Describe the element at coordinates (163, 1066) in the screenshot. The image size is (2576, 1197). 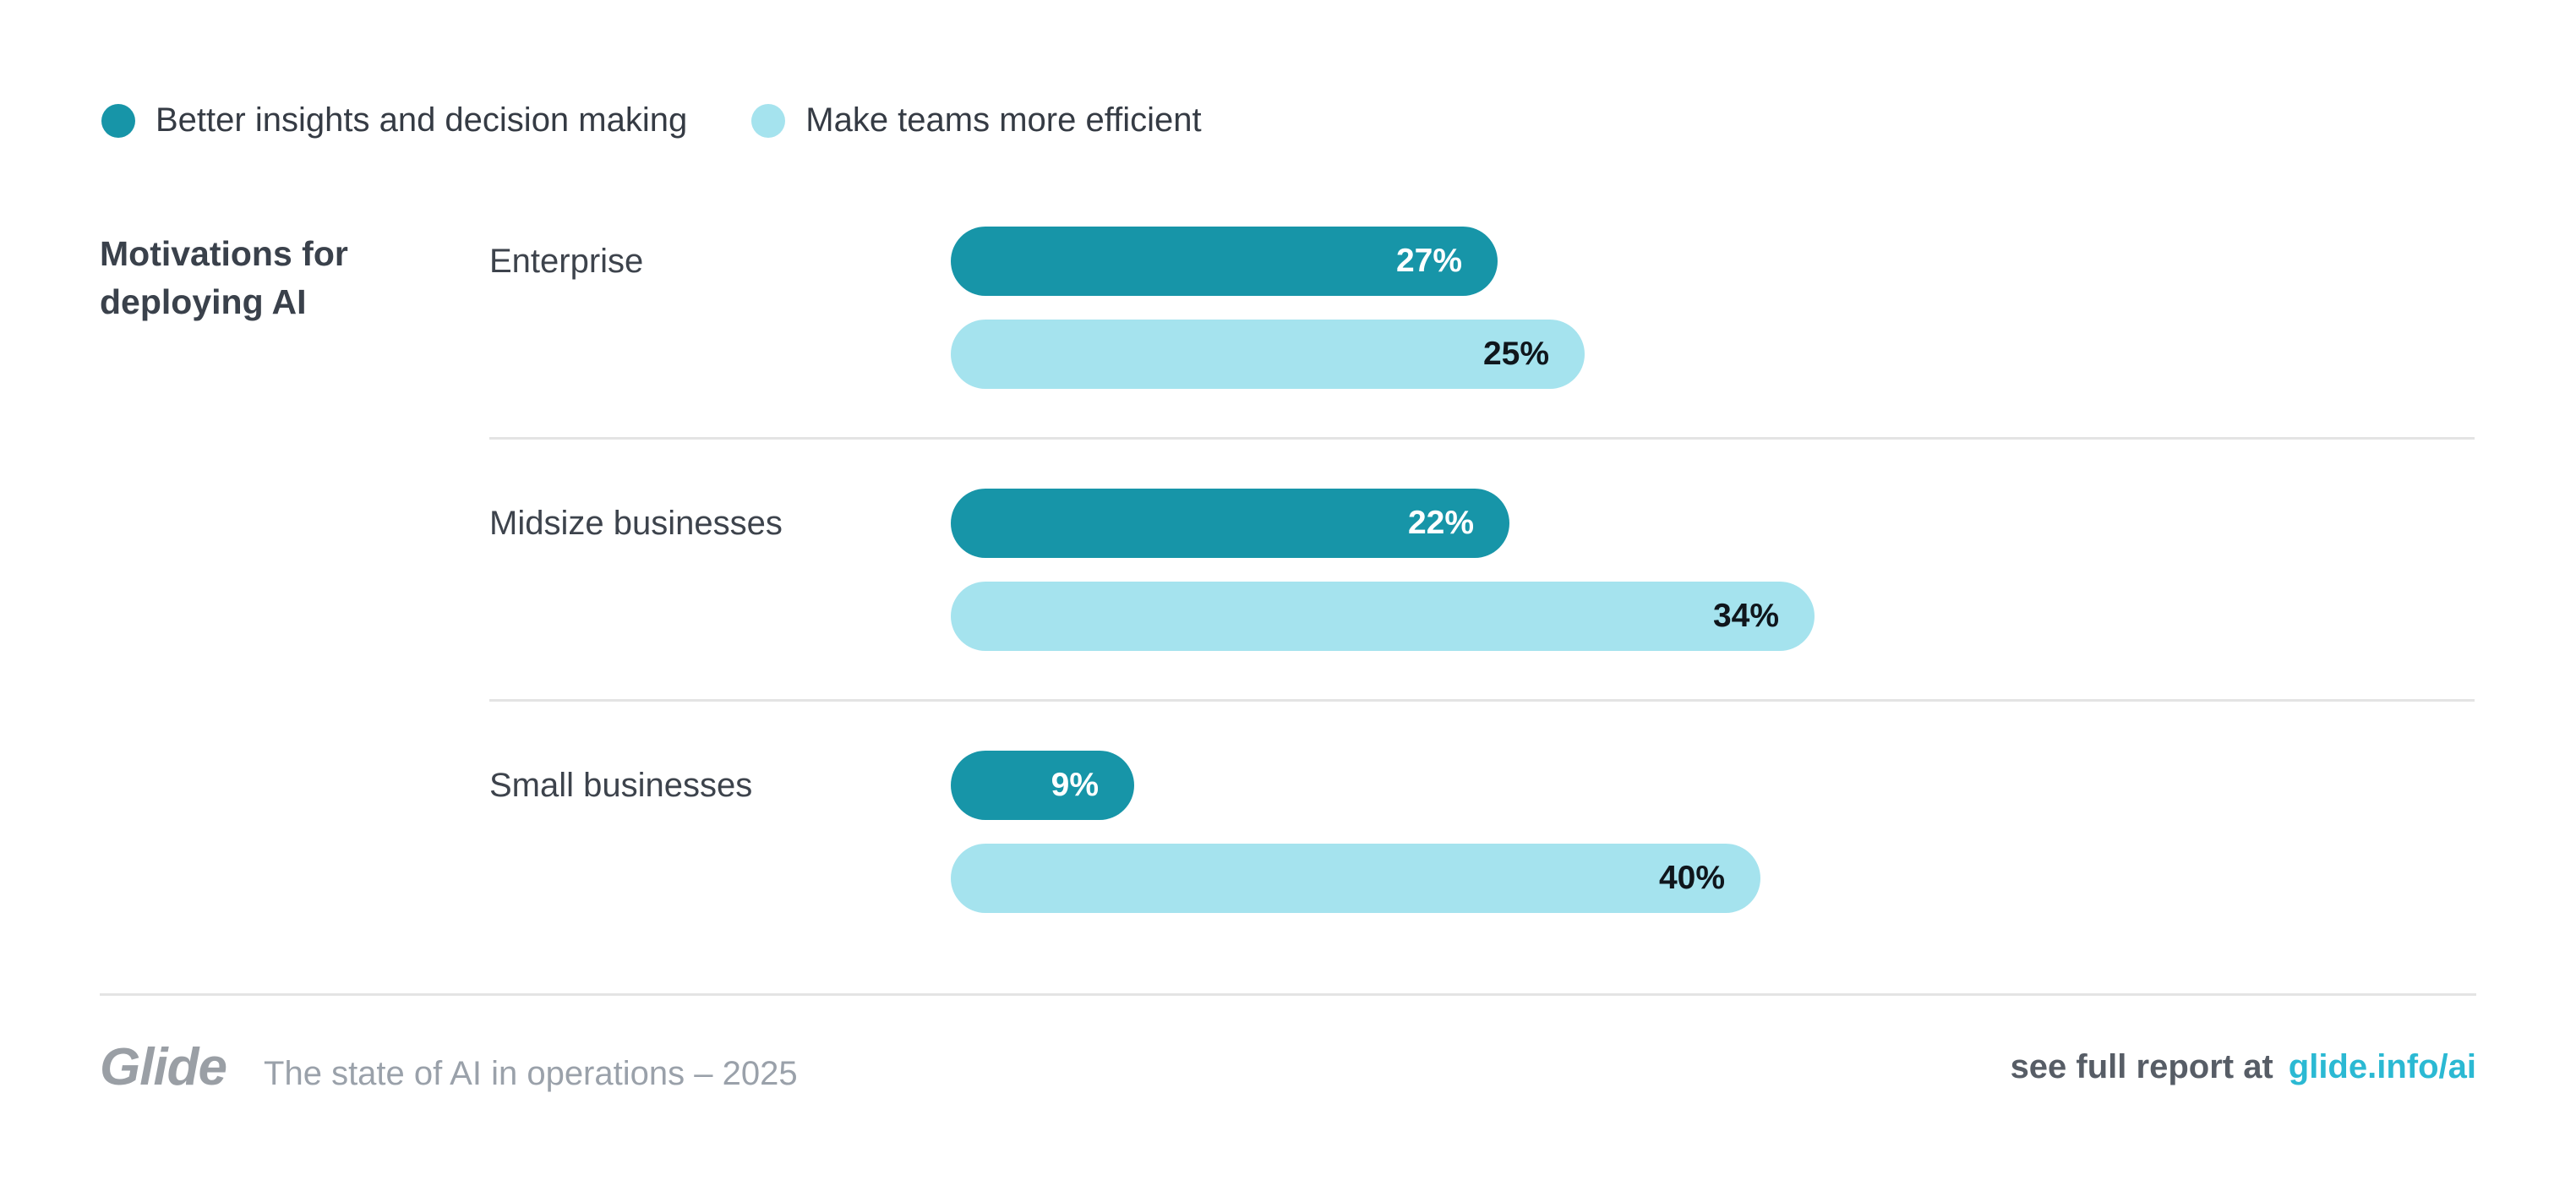
I see `glide-logo: Glide` at that location.